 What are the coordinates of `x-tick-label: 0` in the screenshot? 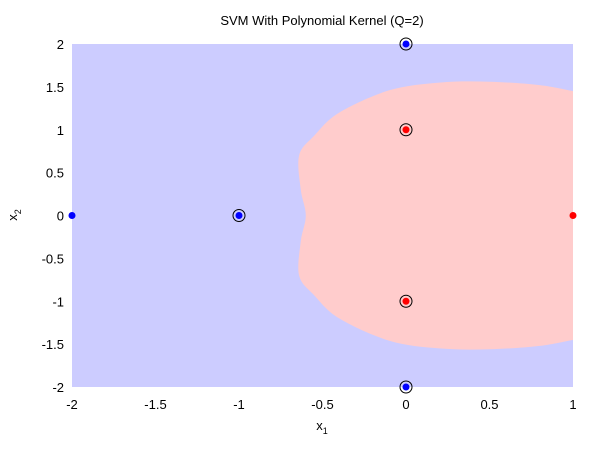 It's located at (405, 404).